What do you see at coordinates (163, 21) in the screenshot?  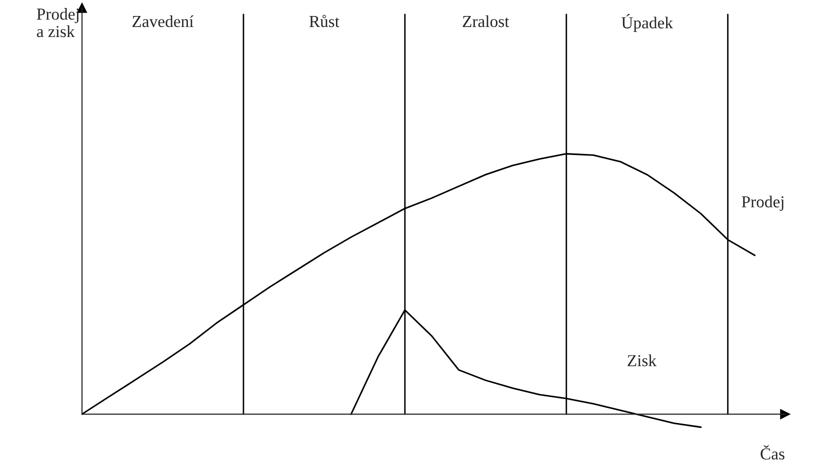 I see `text: Zavedení` at bounding box center [163, 21].